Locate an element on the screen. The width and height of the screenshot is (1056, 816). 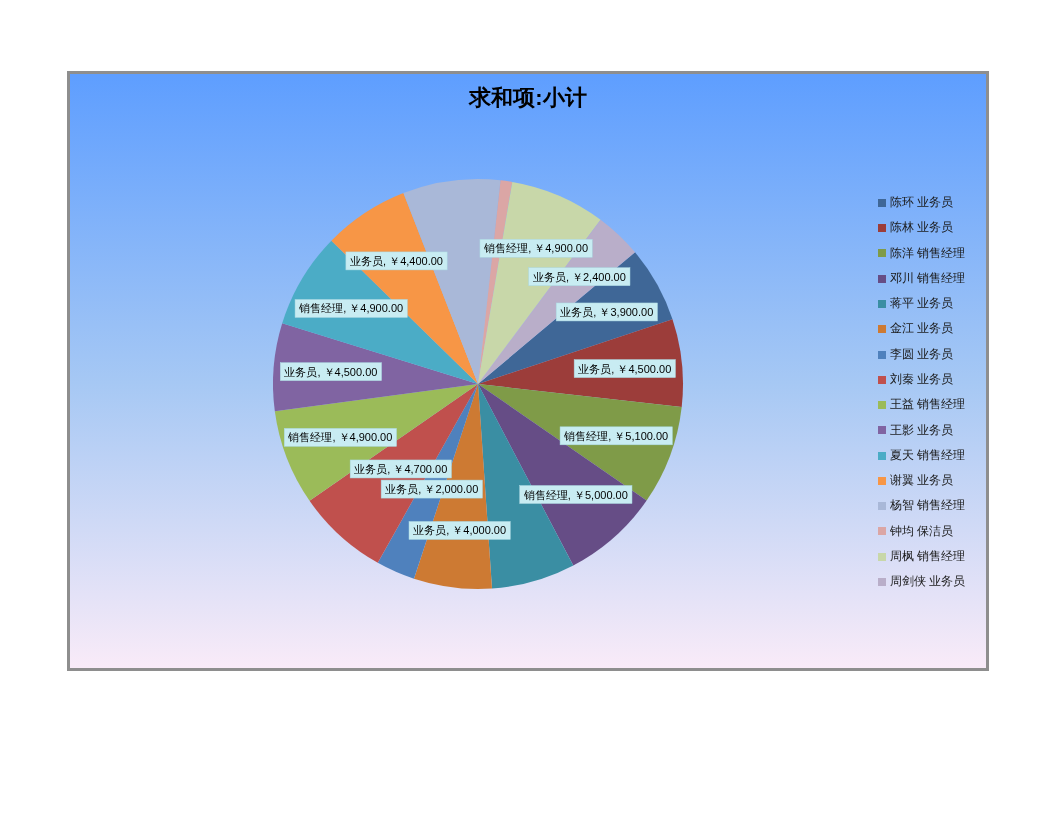
legend-label: 陈环 业务员 is located at coordinates (922, 202).